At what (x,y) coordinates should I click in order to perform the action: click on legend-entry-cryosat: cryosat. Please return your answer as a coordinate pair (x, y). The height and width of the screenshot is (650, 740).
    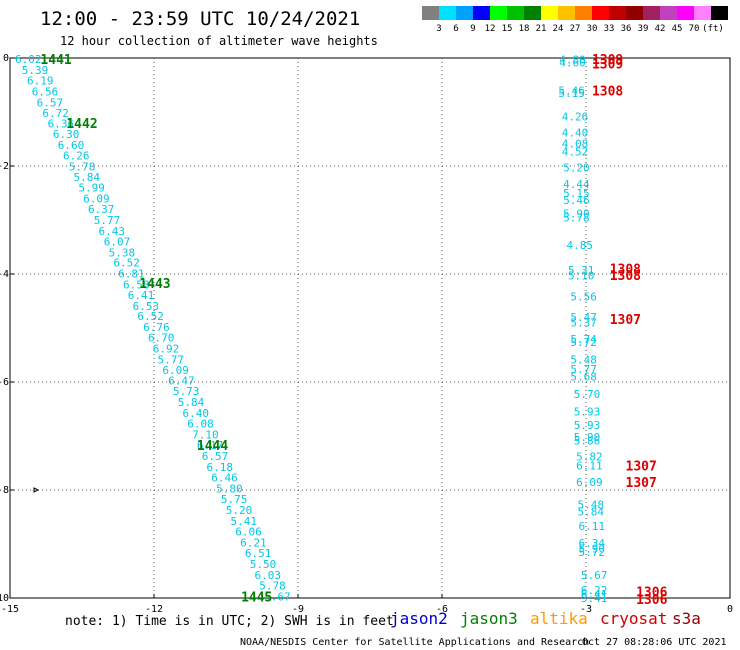
    Looking at the image, I should click on (633, 618).